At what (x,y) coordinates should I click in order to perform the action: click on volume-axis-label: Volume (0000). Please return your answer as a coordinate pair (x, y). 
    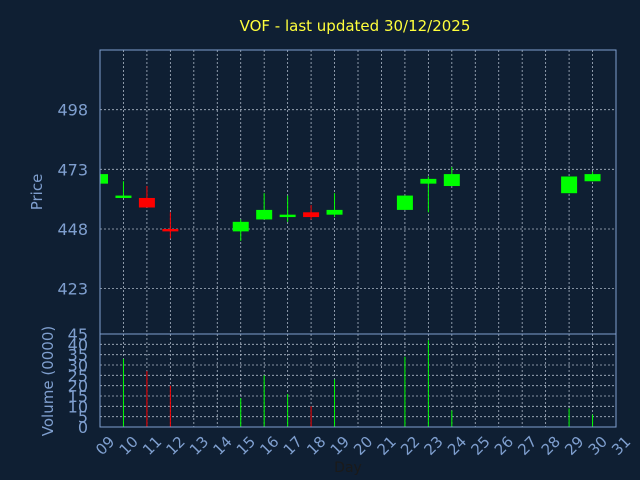
    Looking at the image, I should click on (48, 381).